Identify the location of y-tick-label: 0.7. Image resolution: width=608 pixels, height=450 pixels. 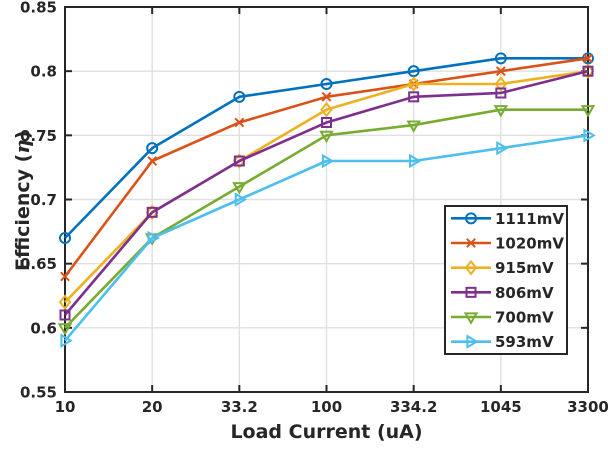
(43, 200).